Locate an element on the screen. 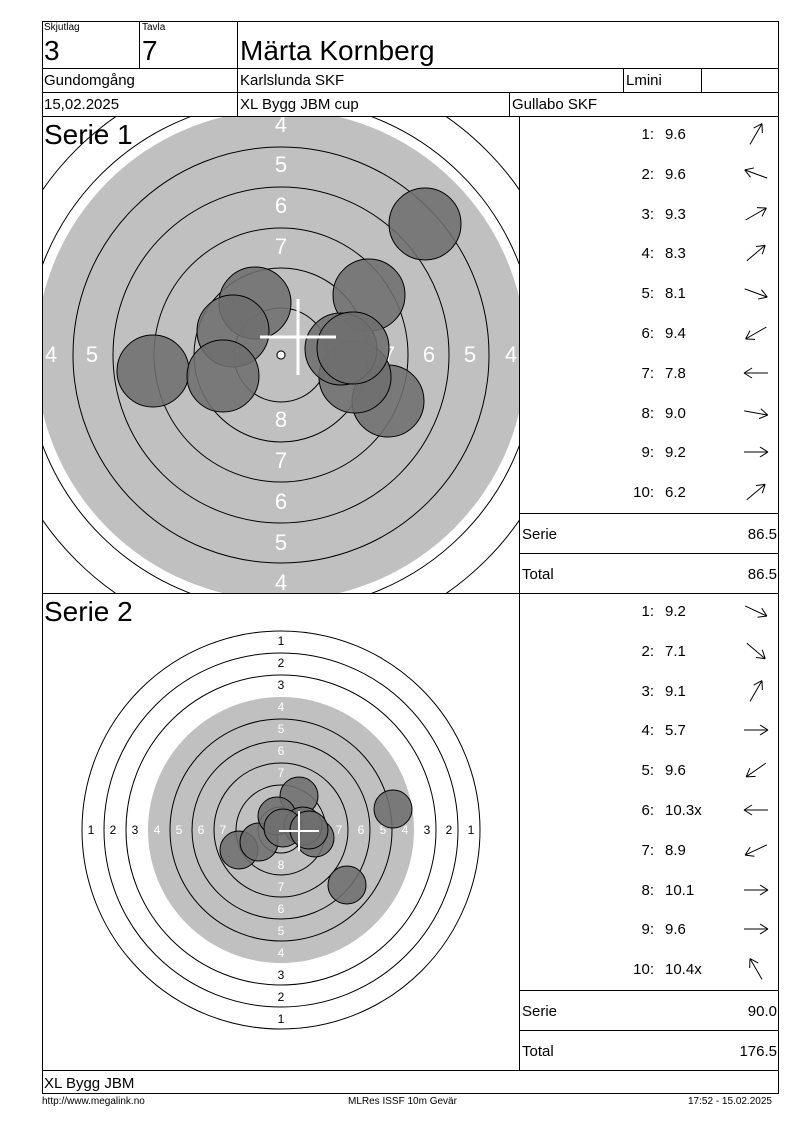 Image resolution: width=800 pixels, height=1130 pixels. serie-total: 90.0 is located at coordinates (762, 1011).